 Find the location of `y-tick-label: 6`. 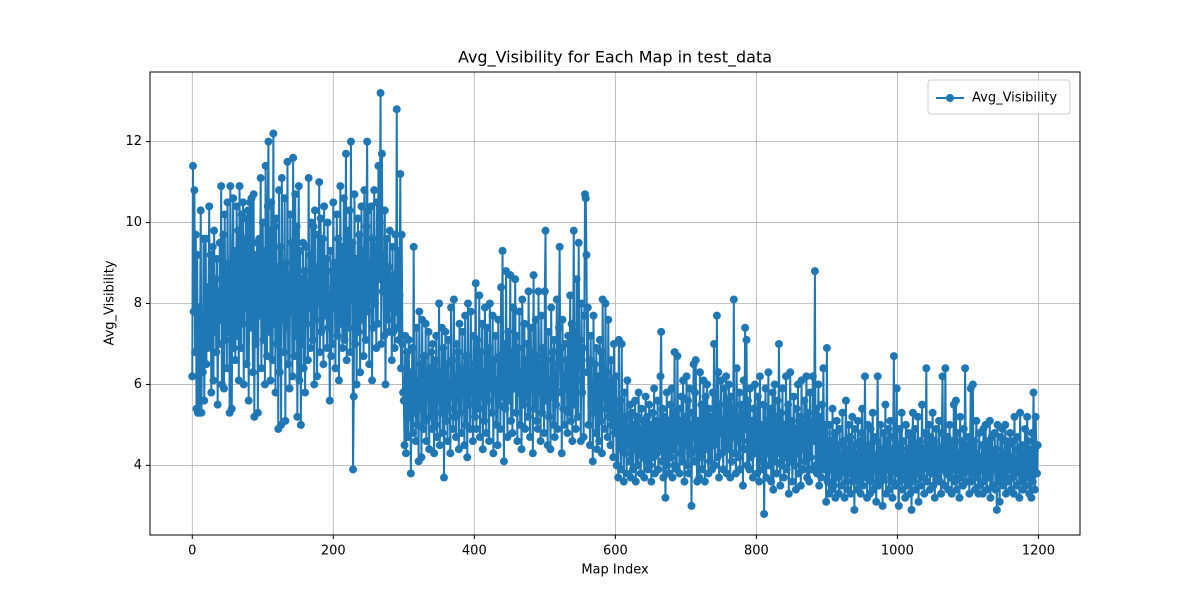

y-tick-label: 6 is located at coordinates (138, 384).